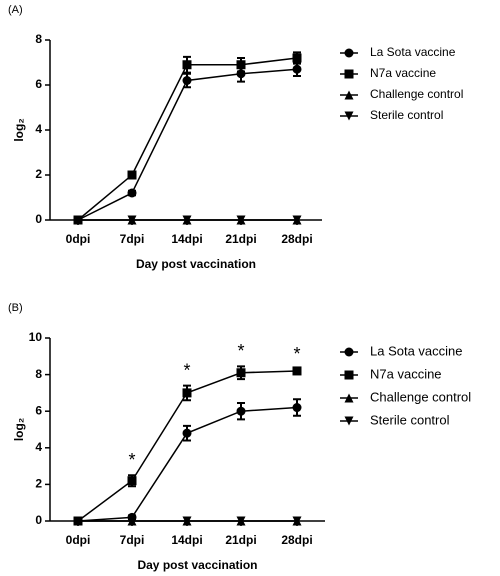 This screenshot has height=576, width=500. Describe the element at coordinates (36, 337) in the screenshot. I see `y-tick-label: 10` at that location.